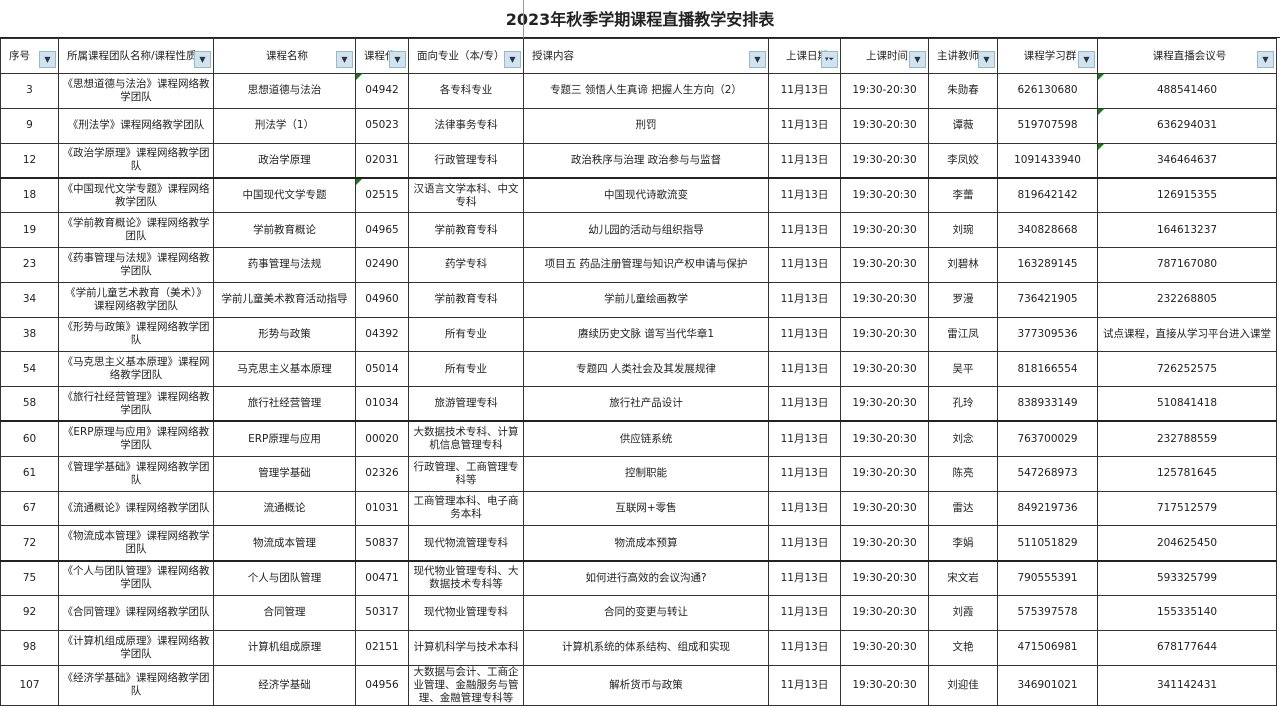 The image size is (1280, 706). What do you see at coordinates (1187, 685) in the screenshot?
I see `cell-10: 341142431` at bounding box center [1187, 685].